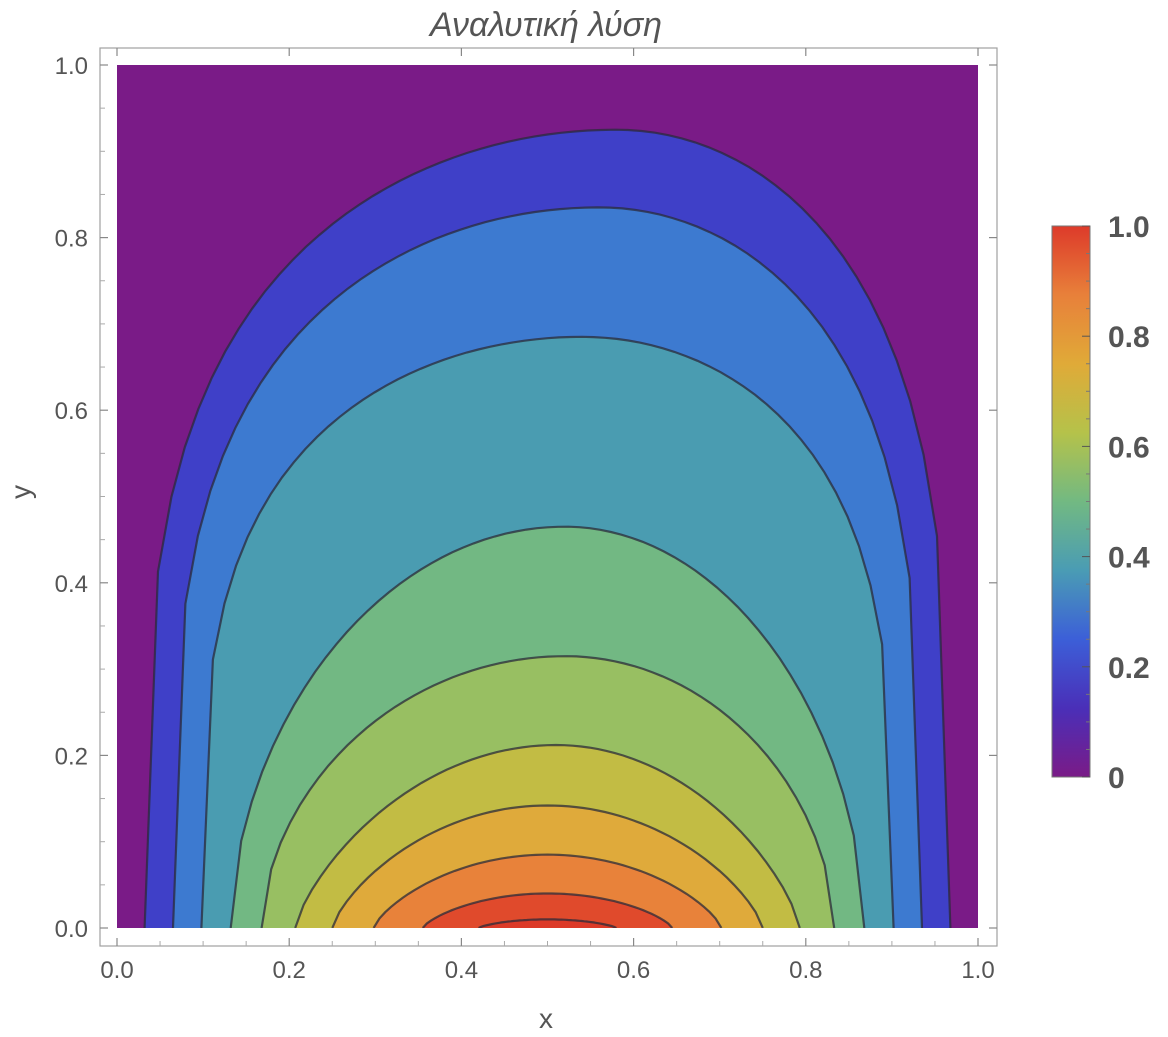  Describe the element at coordinates (546, 1018) in the screenshot. I see `x-axis-label: x` at that location.